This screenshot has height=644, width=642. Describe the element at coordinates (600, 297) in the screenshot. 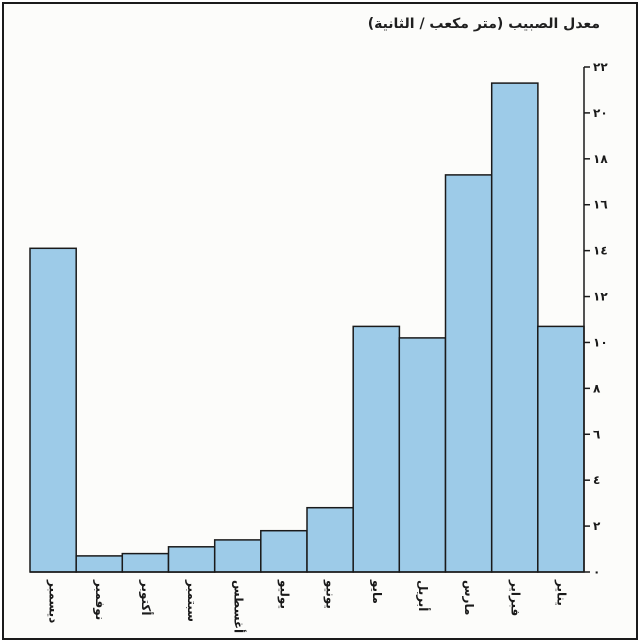

I see `y-tick-label: ١٢` at that location.